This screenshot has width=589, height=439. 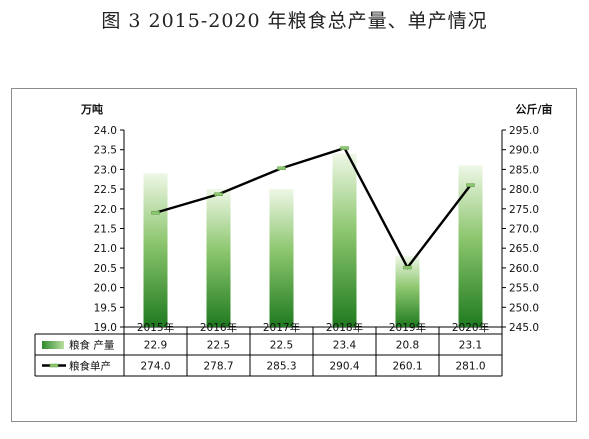 What do you see at coordinates (407, 346) in the screenshot?
I see `data-label-grain-output: 20.8` at bounding box center [407, 346].